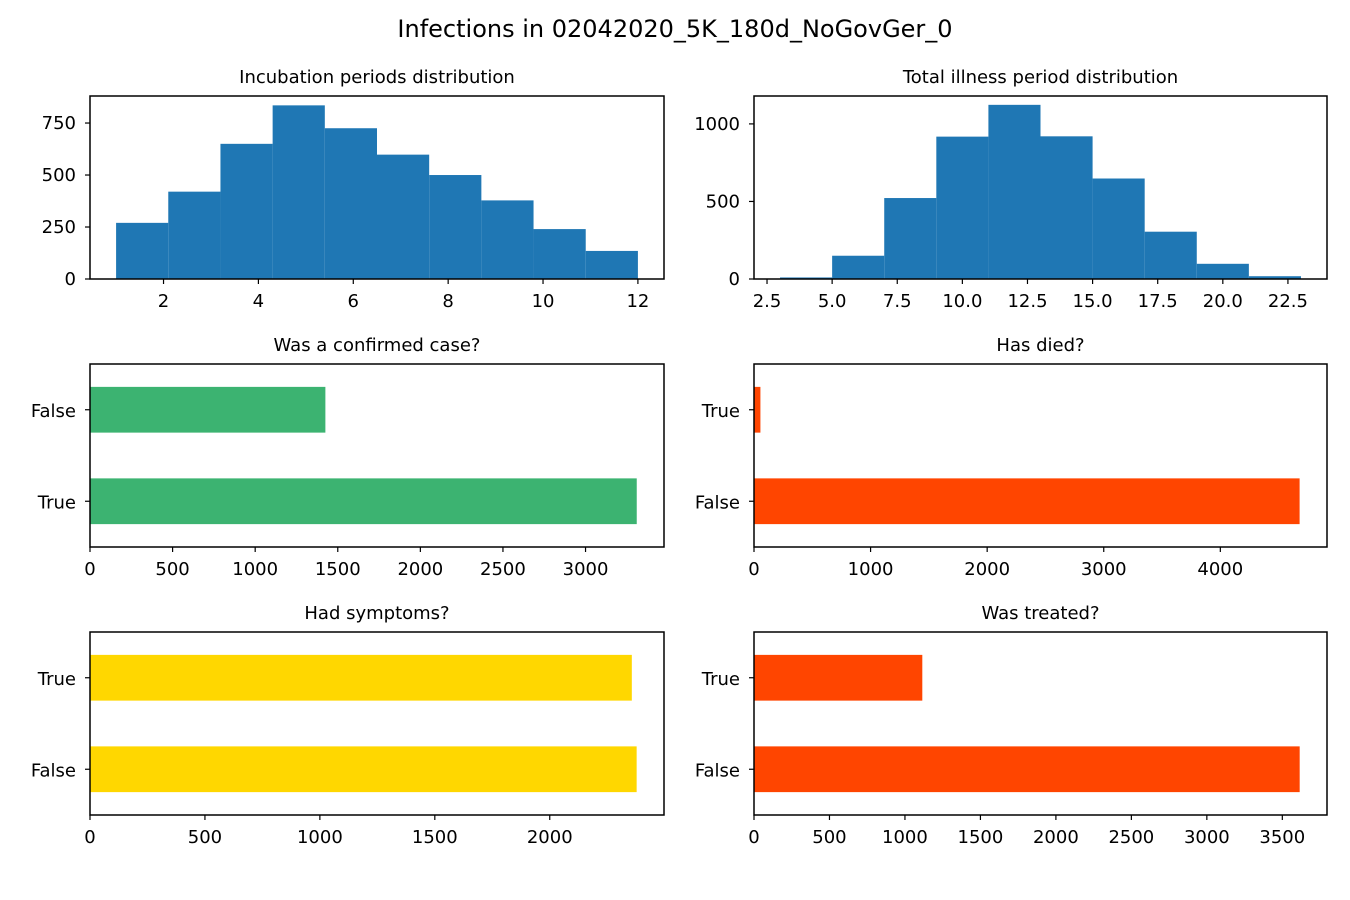 The width and height of the screenshot is (1350, 900). I want to click on x-tick-label: 3500, so click(1282, 837).